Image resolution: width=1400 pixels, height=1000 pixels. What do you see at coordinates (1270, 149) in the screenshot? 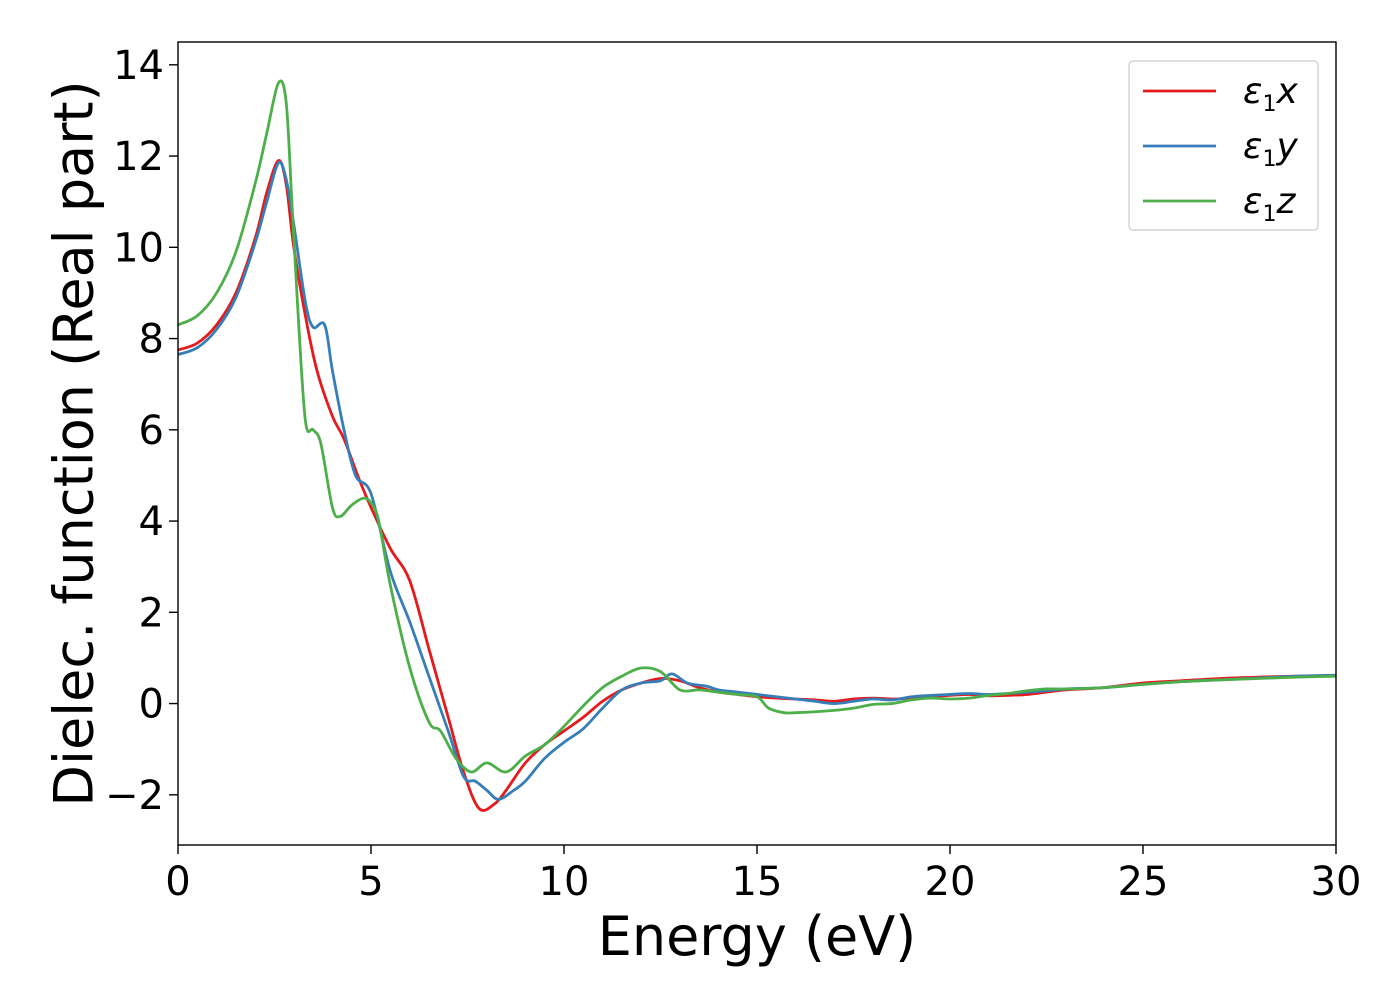
I see `legend-label: ε1y` at bounding box center [1270, 149].